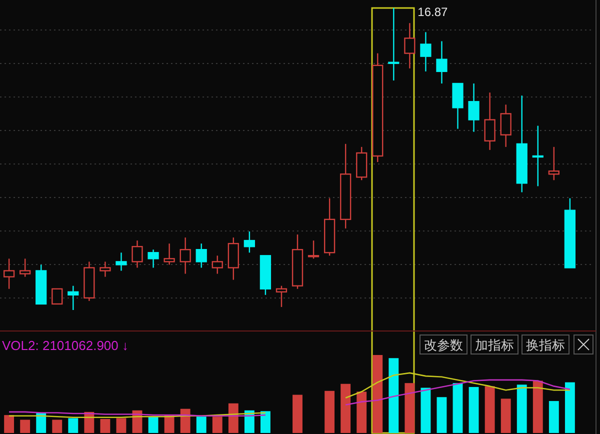 Image resolution: width=600 pixels, height=434 pixels. Describe the element at coordinates (433, 12) in the screenshot. I see `annotation: 16.87` at that location.